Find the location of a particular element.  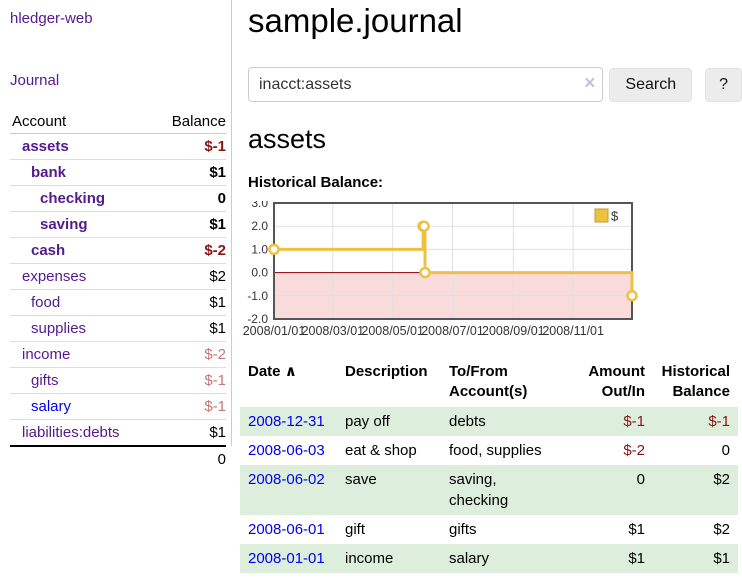

col-description: Description is located at coordinates (386, 371).